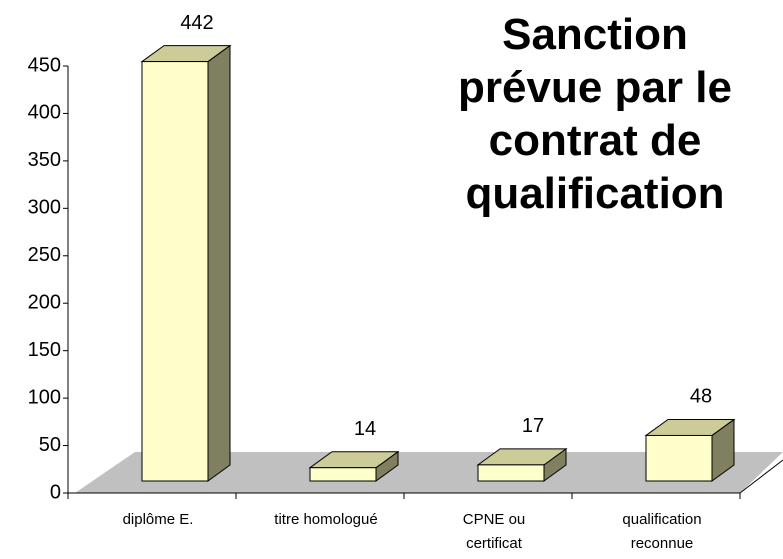 This screenshot has height=559, width=783. Describe the element at coordinates (761, 476) in the screenshot. I see `x-axis-depth` at that location.